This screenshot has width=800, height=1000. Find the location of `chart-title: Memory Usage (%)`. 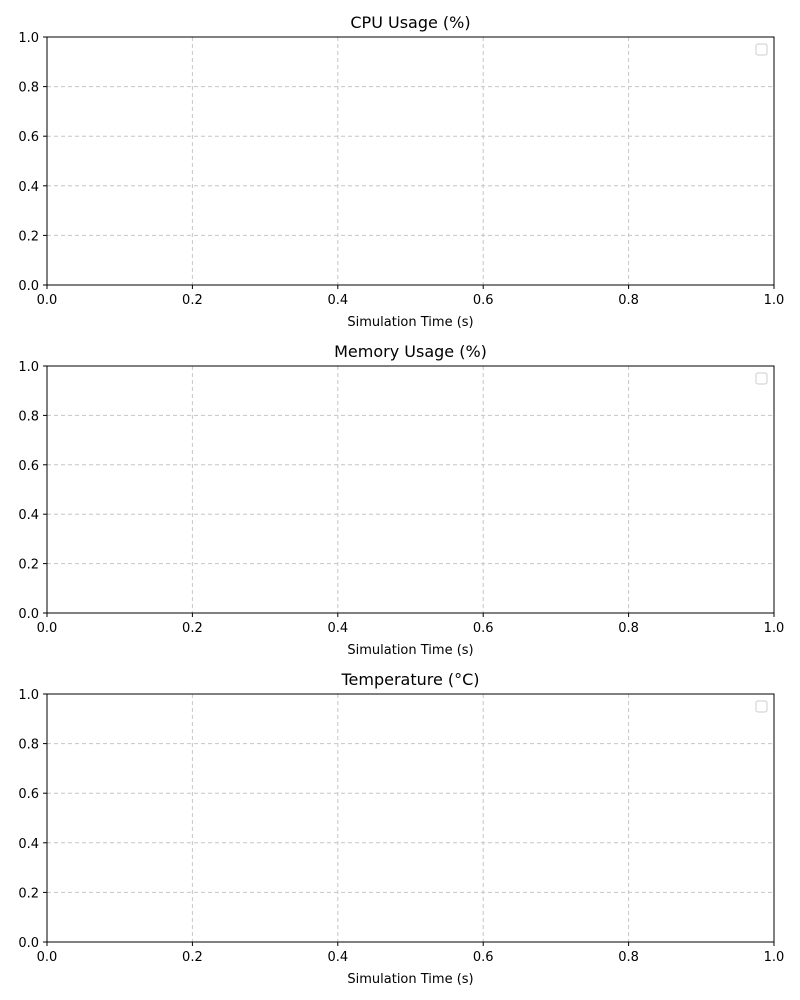

chart-title: Memory Usage (%) is located at coordinates (410, 351).